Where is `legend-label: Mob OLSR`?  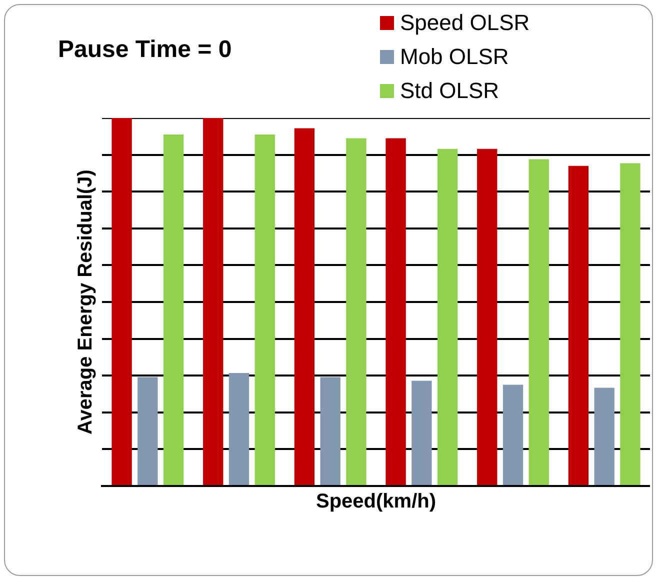
legend-label: Mob OLSR is located at coordinates (454, 57).